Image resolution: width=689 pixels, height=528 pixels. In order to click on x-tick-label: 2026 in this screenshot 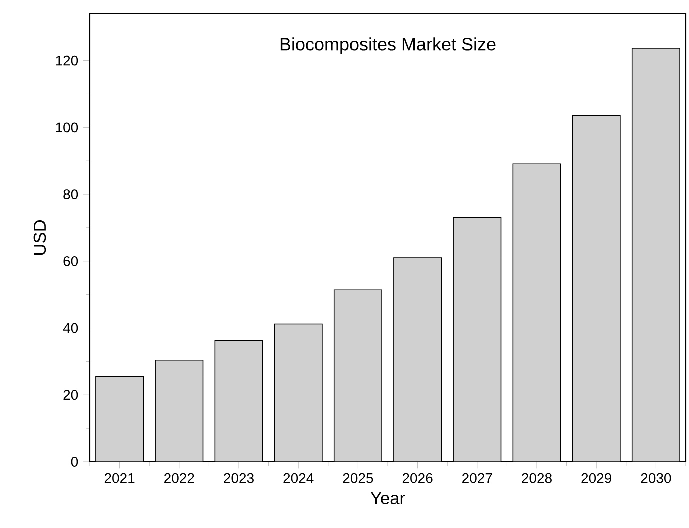, I will do `click(417, 478)`.